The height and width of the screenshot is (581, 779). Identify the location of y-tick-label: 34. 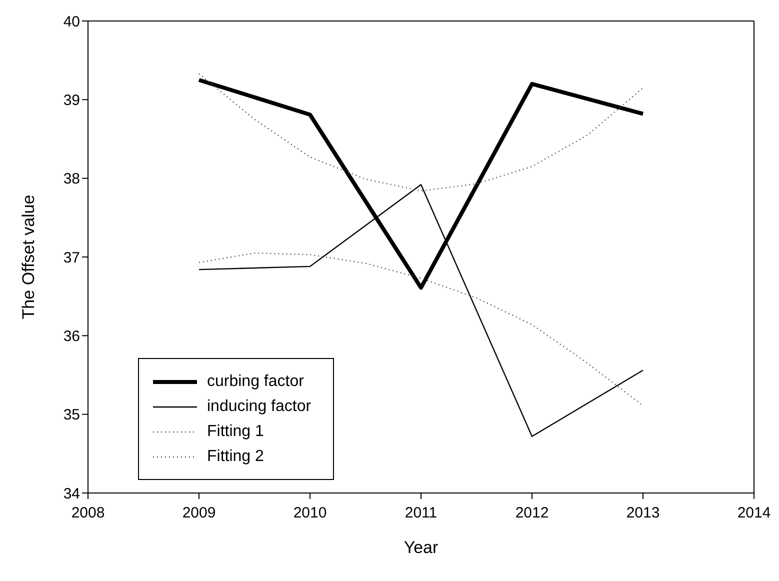
(71, 493).